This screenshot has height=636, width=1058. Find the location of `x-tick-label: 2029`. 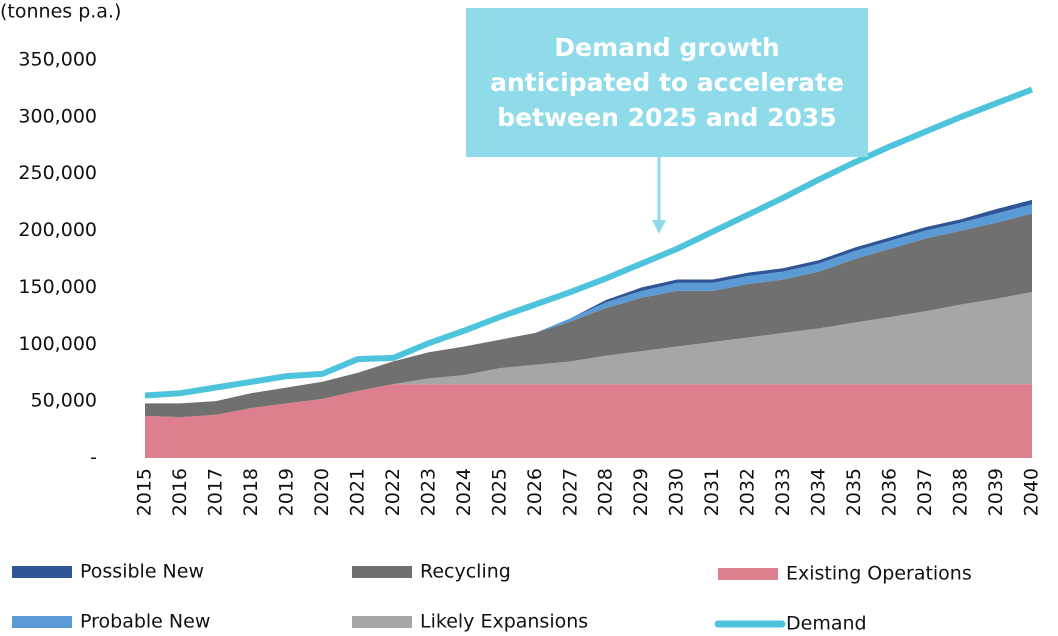

x-tick-label: 2029 is located at coordinates (641, 492).